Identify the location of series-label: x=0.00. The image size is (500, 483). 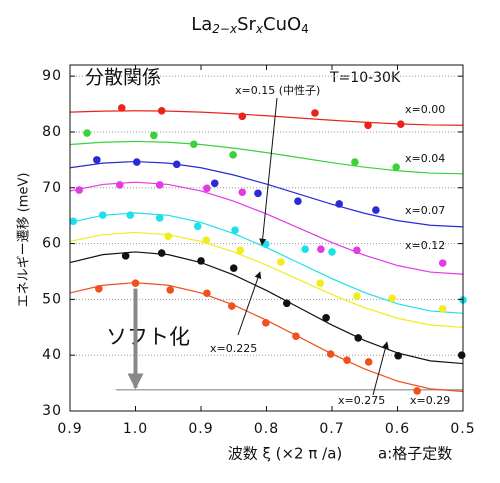
(425, 109).